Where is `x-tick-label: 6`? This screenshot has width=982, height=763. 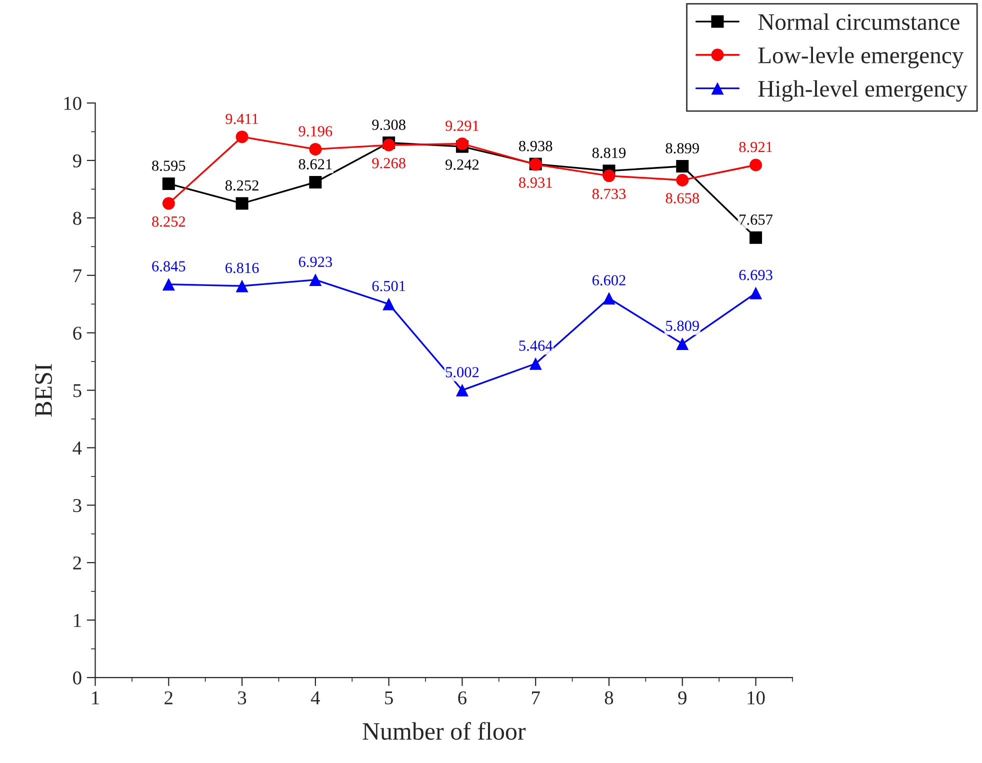 x-tick-label: 6 is located at coordinates (462, 697).